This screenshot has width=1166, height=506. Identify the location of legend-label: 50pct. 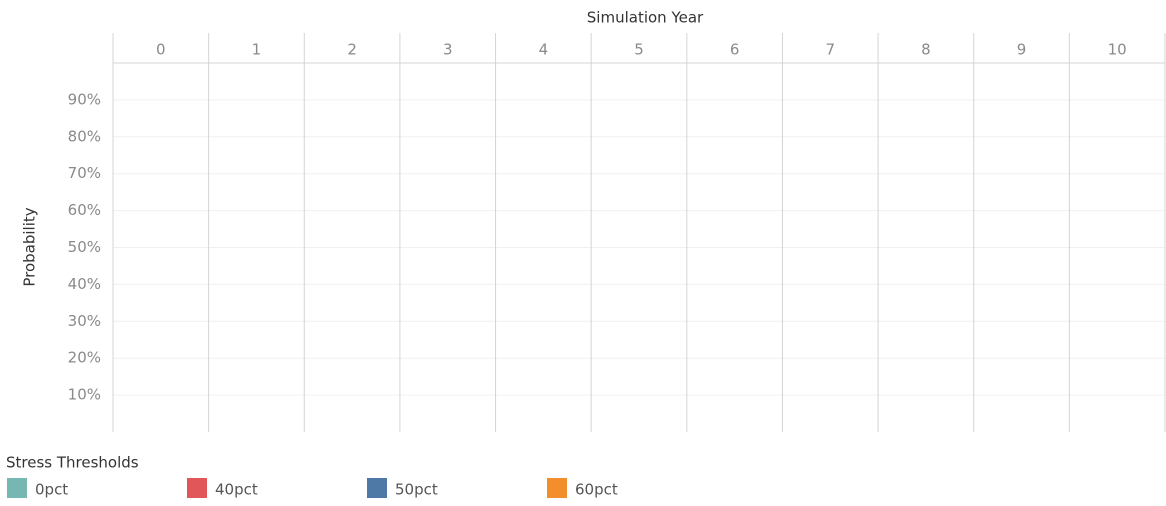
(416, 490).